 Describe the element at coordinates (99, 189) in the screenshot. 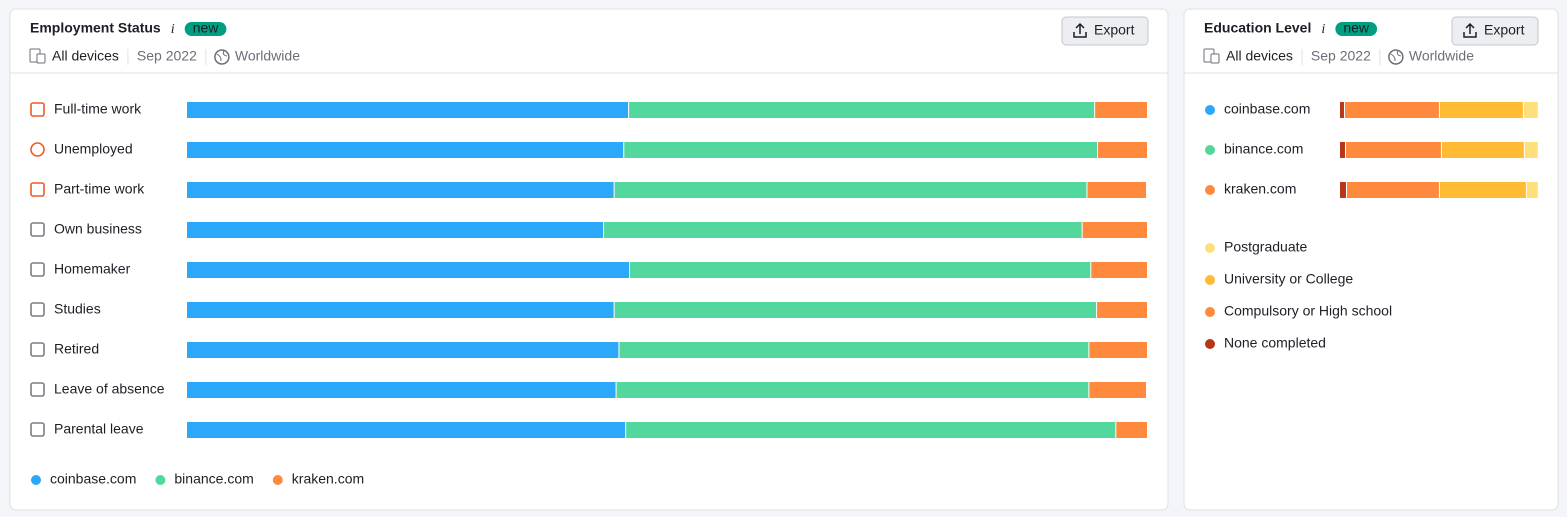

I see `category-label: Part-time work` at that location.